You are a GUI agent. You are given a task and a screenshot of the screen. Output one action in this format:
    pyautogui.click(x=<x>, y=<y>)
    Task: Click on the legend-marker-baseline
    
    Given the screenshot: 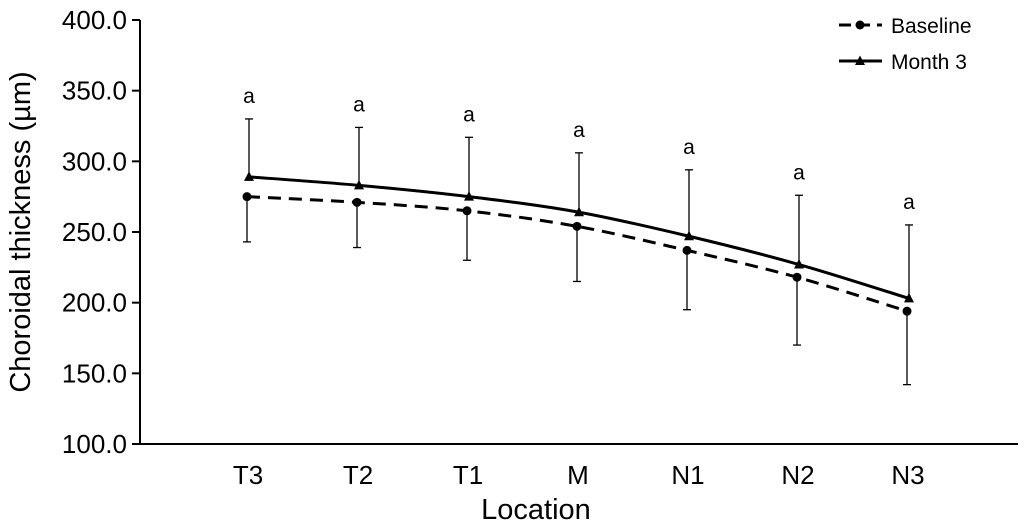 What is the action you would take?
    pyautogui.click(x=860, y=25)
    